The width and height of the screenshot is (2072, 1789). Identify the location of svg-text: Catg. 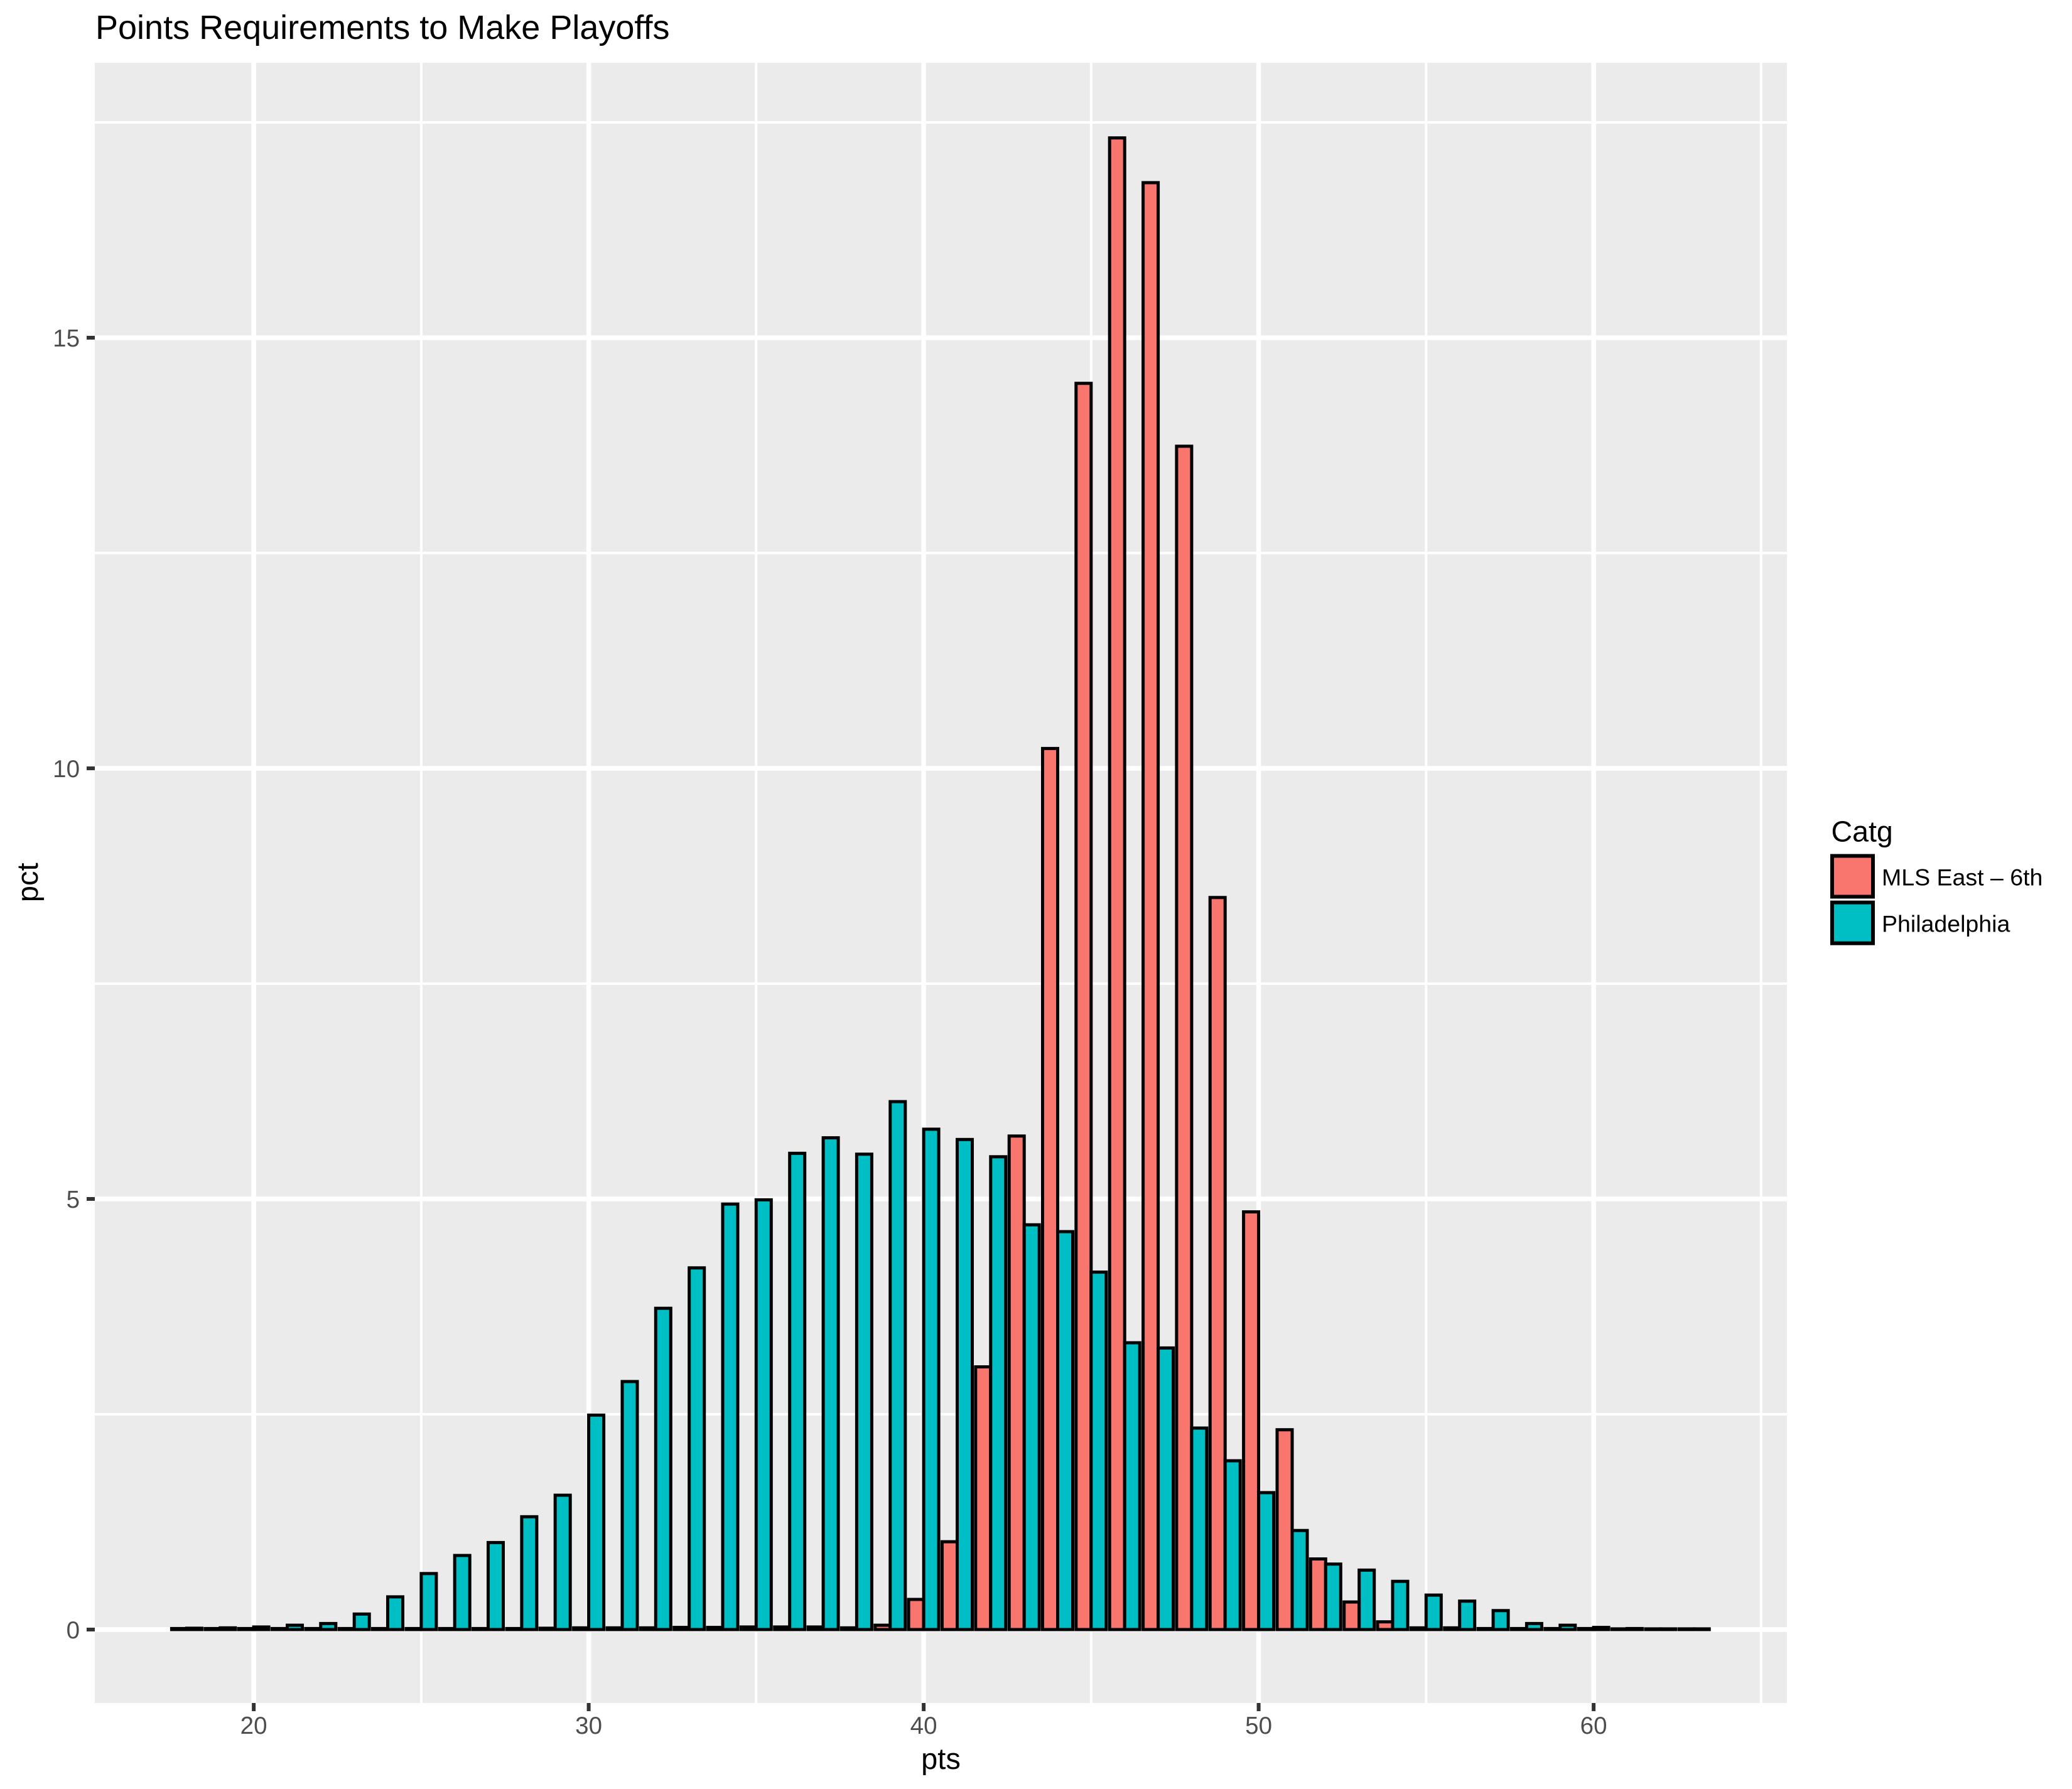
(1863, 832).